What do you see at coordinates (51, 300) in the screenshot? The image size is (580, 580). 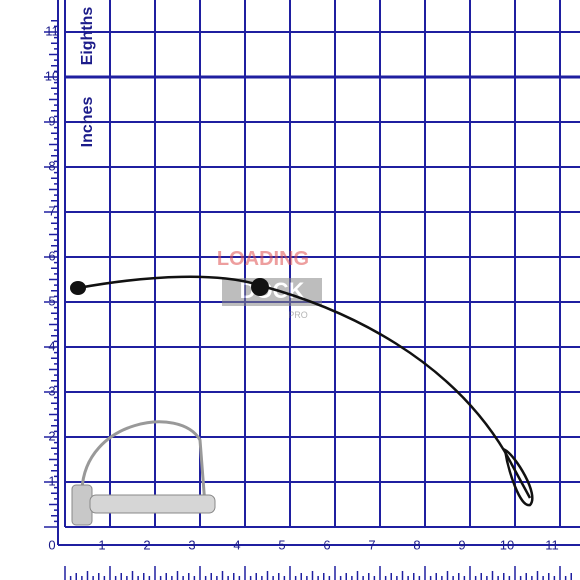 I see `y-label: 5` at bounding box center [51, 300].